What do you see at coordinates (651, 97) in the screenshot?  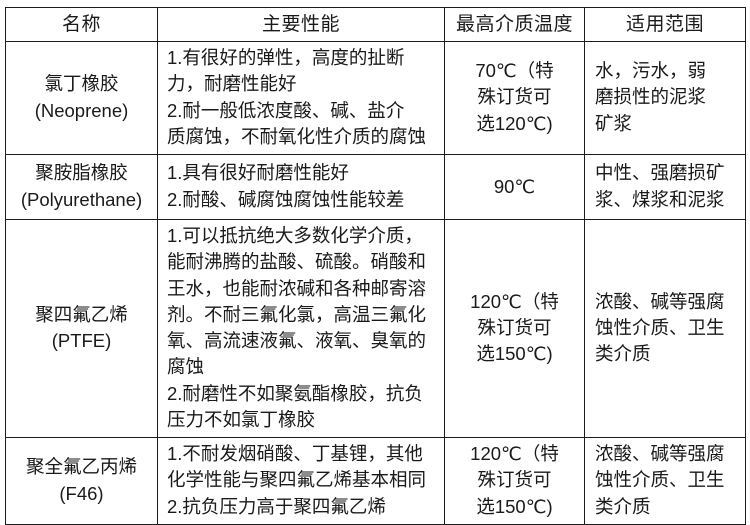 I see `scope-line: 磨损性的泥浆` at bounding box center [651, 97].